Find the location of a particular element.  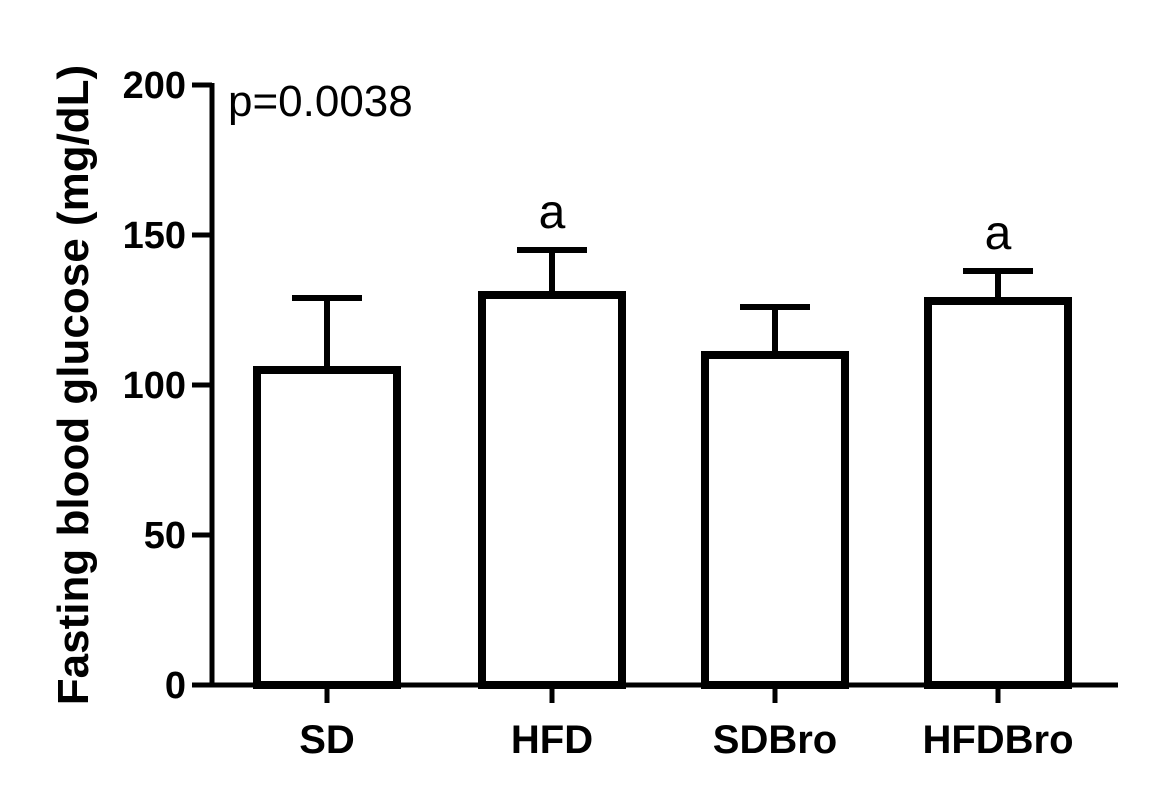

x-tick-label: SD is located at coordinates (327, 740).